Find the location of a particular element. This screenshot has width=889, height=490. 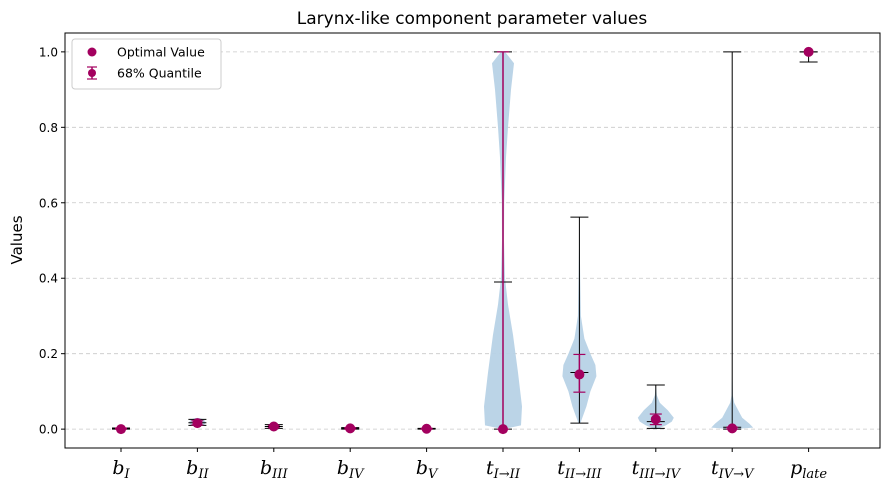

x-tick-label: bIII is located at coordinates (274, 469).